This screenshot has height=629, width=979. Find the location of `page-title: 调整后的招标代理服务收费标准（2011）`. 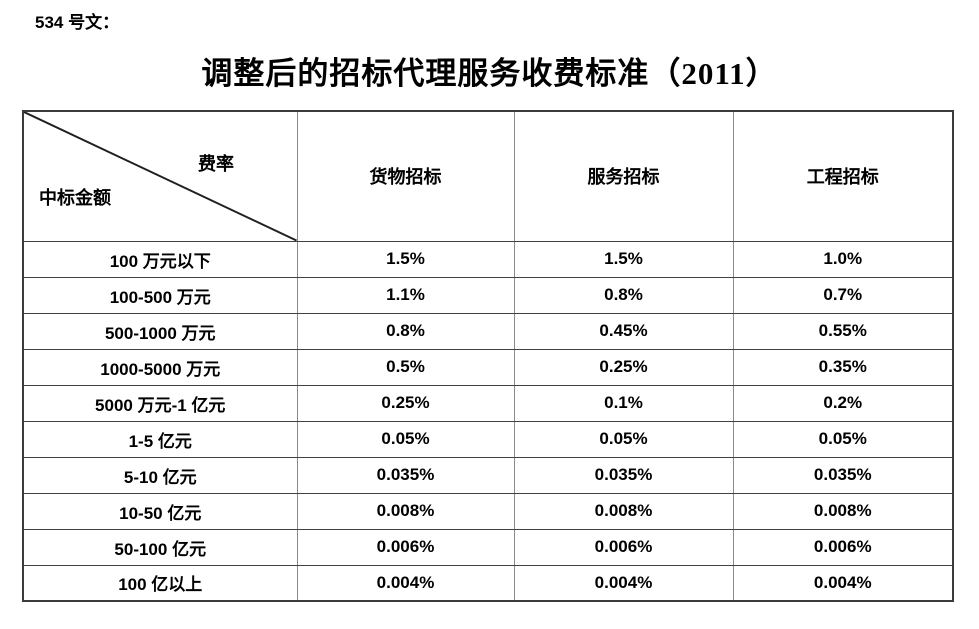

page-title: 调整后的招标代理服务收费标准（2011） is located at coordinates (489, 73).